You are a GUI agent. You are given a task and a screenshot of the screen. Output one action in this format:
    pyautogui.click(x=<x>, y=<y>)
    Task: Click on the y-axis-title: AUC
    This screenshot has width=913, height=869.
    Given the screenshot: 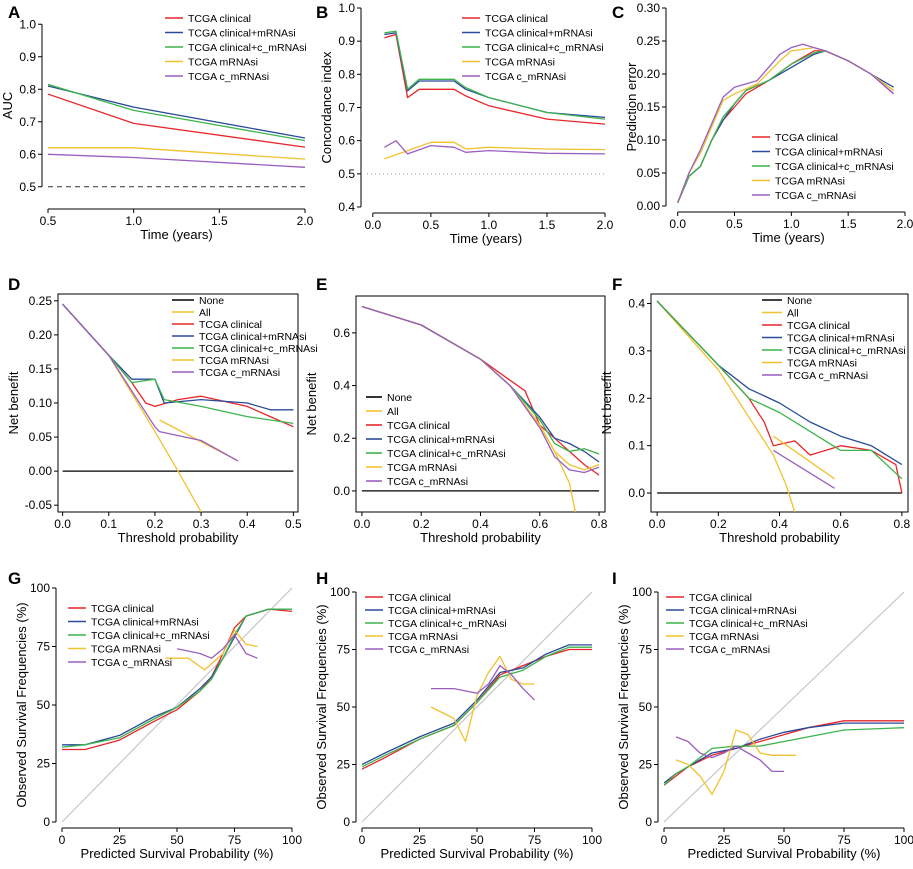 What is the action you would take?
    pyautogui.click(x=7, y=105)
    